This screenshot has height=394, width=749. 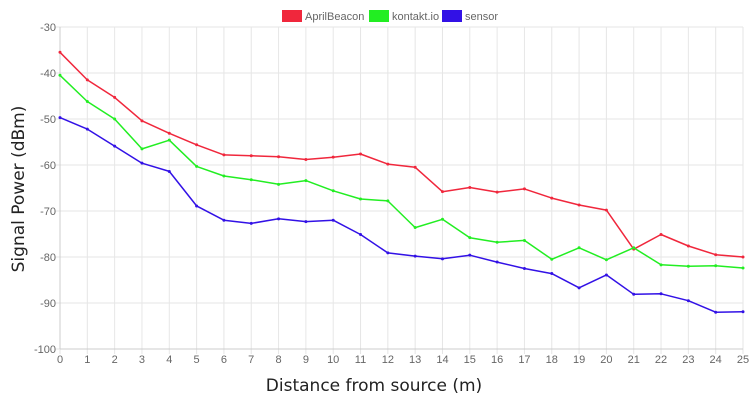 I want to click on x-tick-label: 8, so click(x=278, y=360).